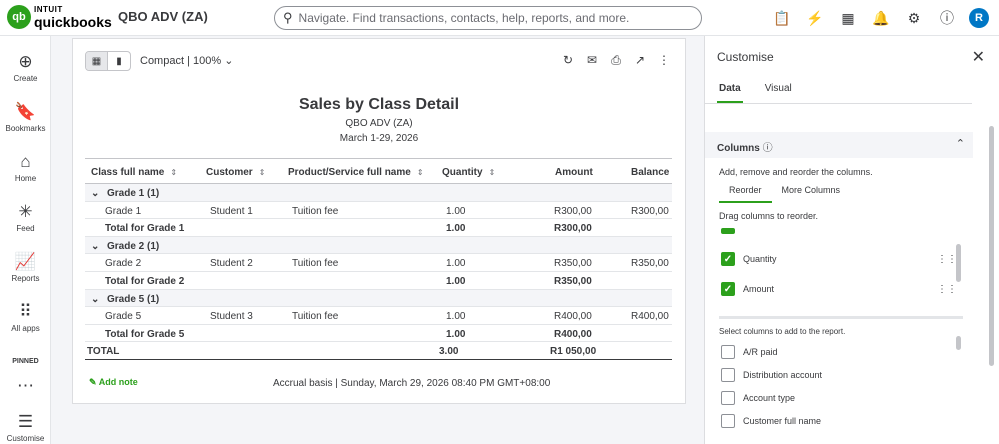 This screenshot has width=999, height=444. What do you see at coordinates (730, 93) in the screenshot?
I see `tab-data: Data` at bounding box center [730, 93].